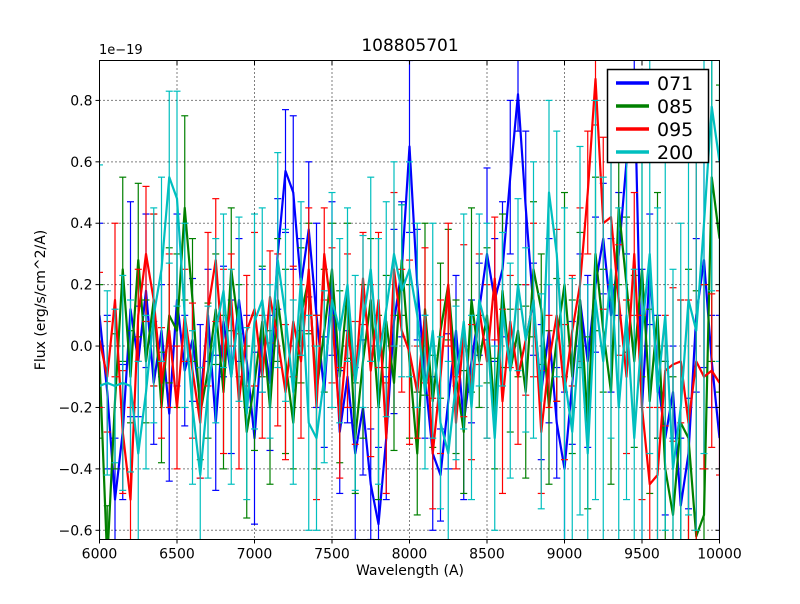 The image size is (800, 604). Describe the element at coordinates (76, 408) in the screenshot. I see `y-tick-label: −0.2` at that location.